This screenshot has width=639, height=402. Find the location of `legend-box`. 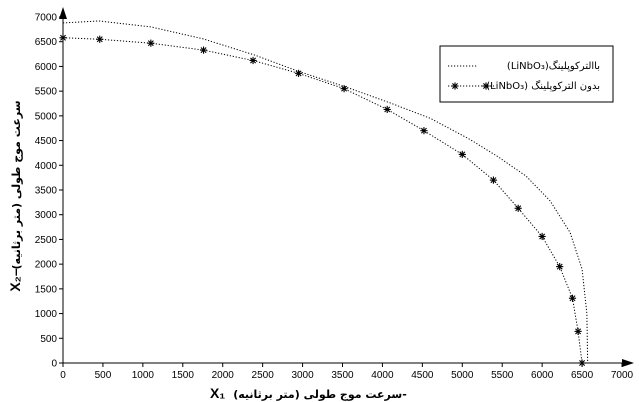

legend-box is located at coordinates (526, 74).